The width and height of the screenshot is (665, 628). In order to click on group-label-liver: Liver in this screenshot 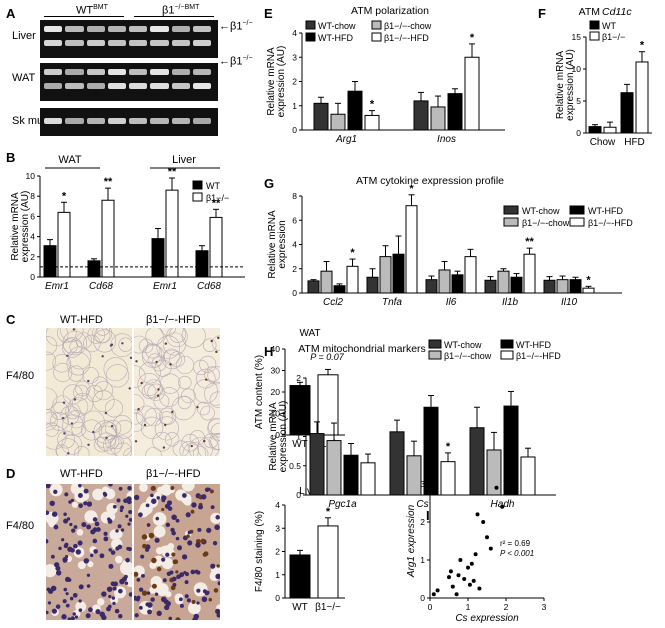, I will do `click(184, 160)`.